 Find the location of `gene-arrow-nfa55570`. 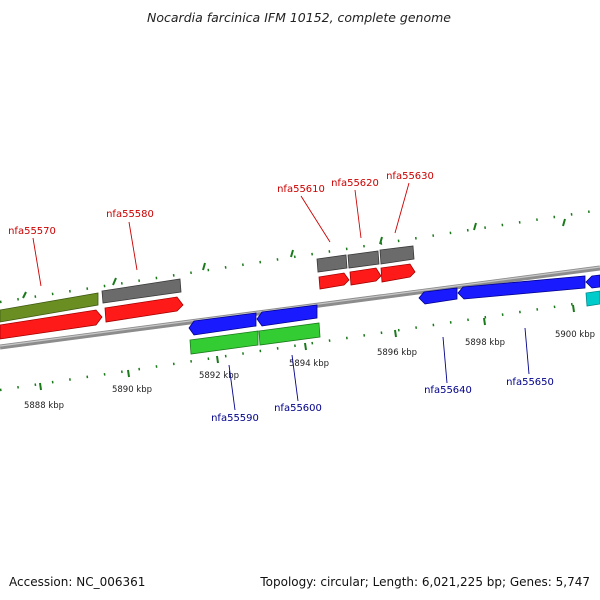

gene-arrow-nfa55570 is located at coordinates (51, 324).